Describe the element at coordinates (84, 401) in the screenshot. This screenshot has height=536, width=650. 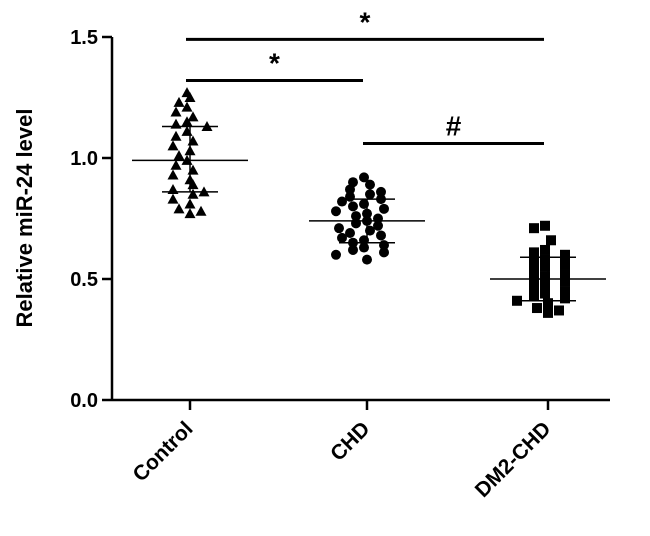
I see `y-tick-label: 0.0` at that location.